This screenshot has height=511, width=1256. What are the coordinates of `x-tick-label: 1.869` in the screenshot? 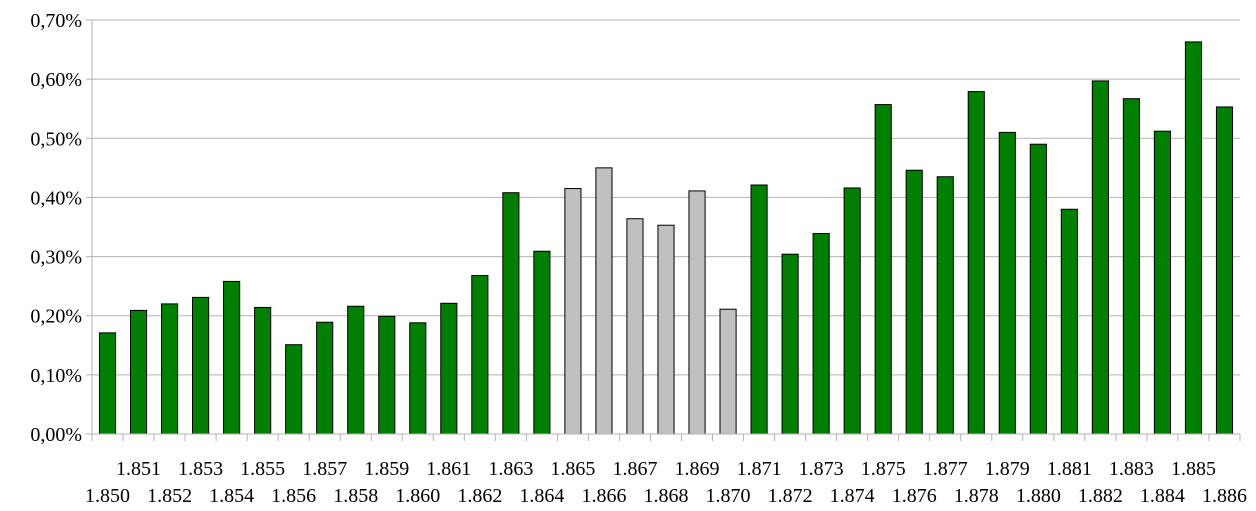 It's located at (697, 469).